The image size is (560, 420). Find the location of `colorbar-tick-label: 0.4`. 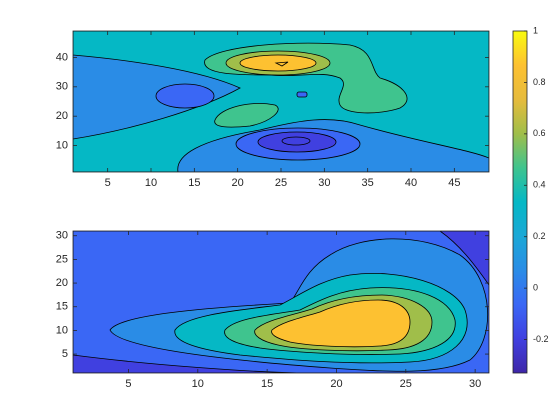

colorbar-tick-label: 0.4 is located at coordinates (539, 185).